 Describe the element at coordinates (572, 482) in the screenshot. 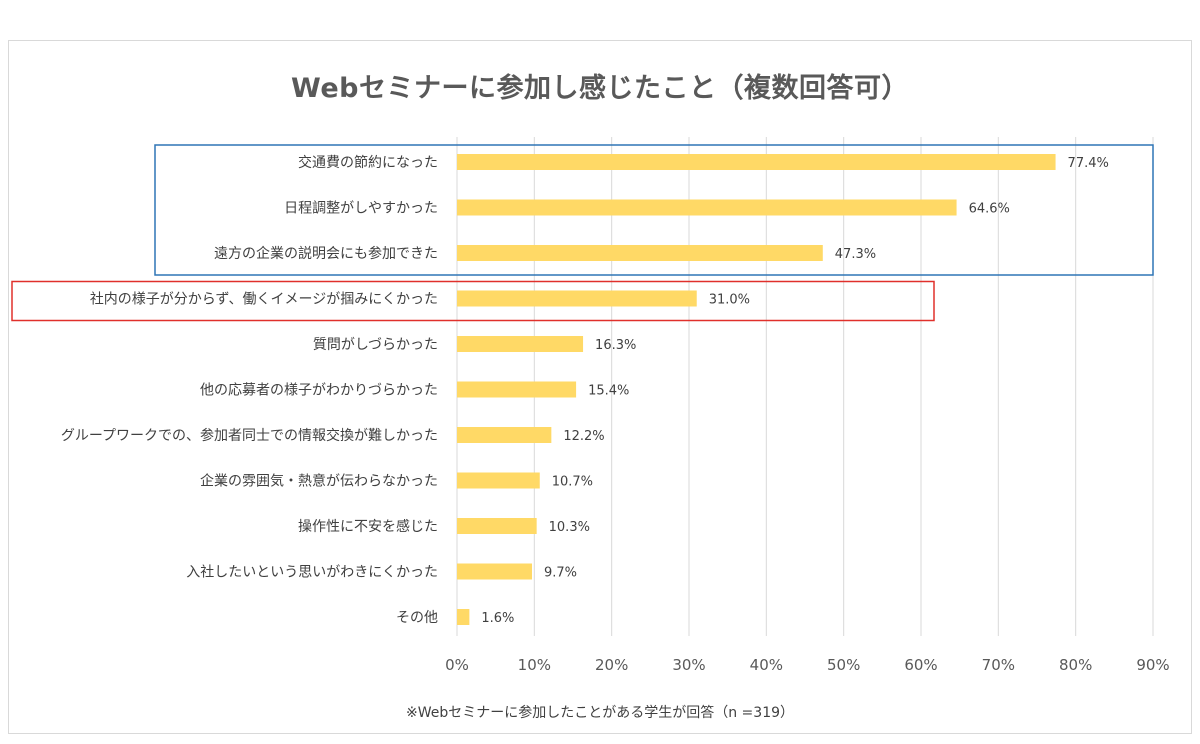

I see `data-label: 10.7%` at that location.